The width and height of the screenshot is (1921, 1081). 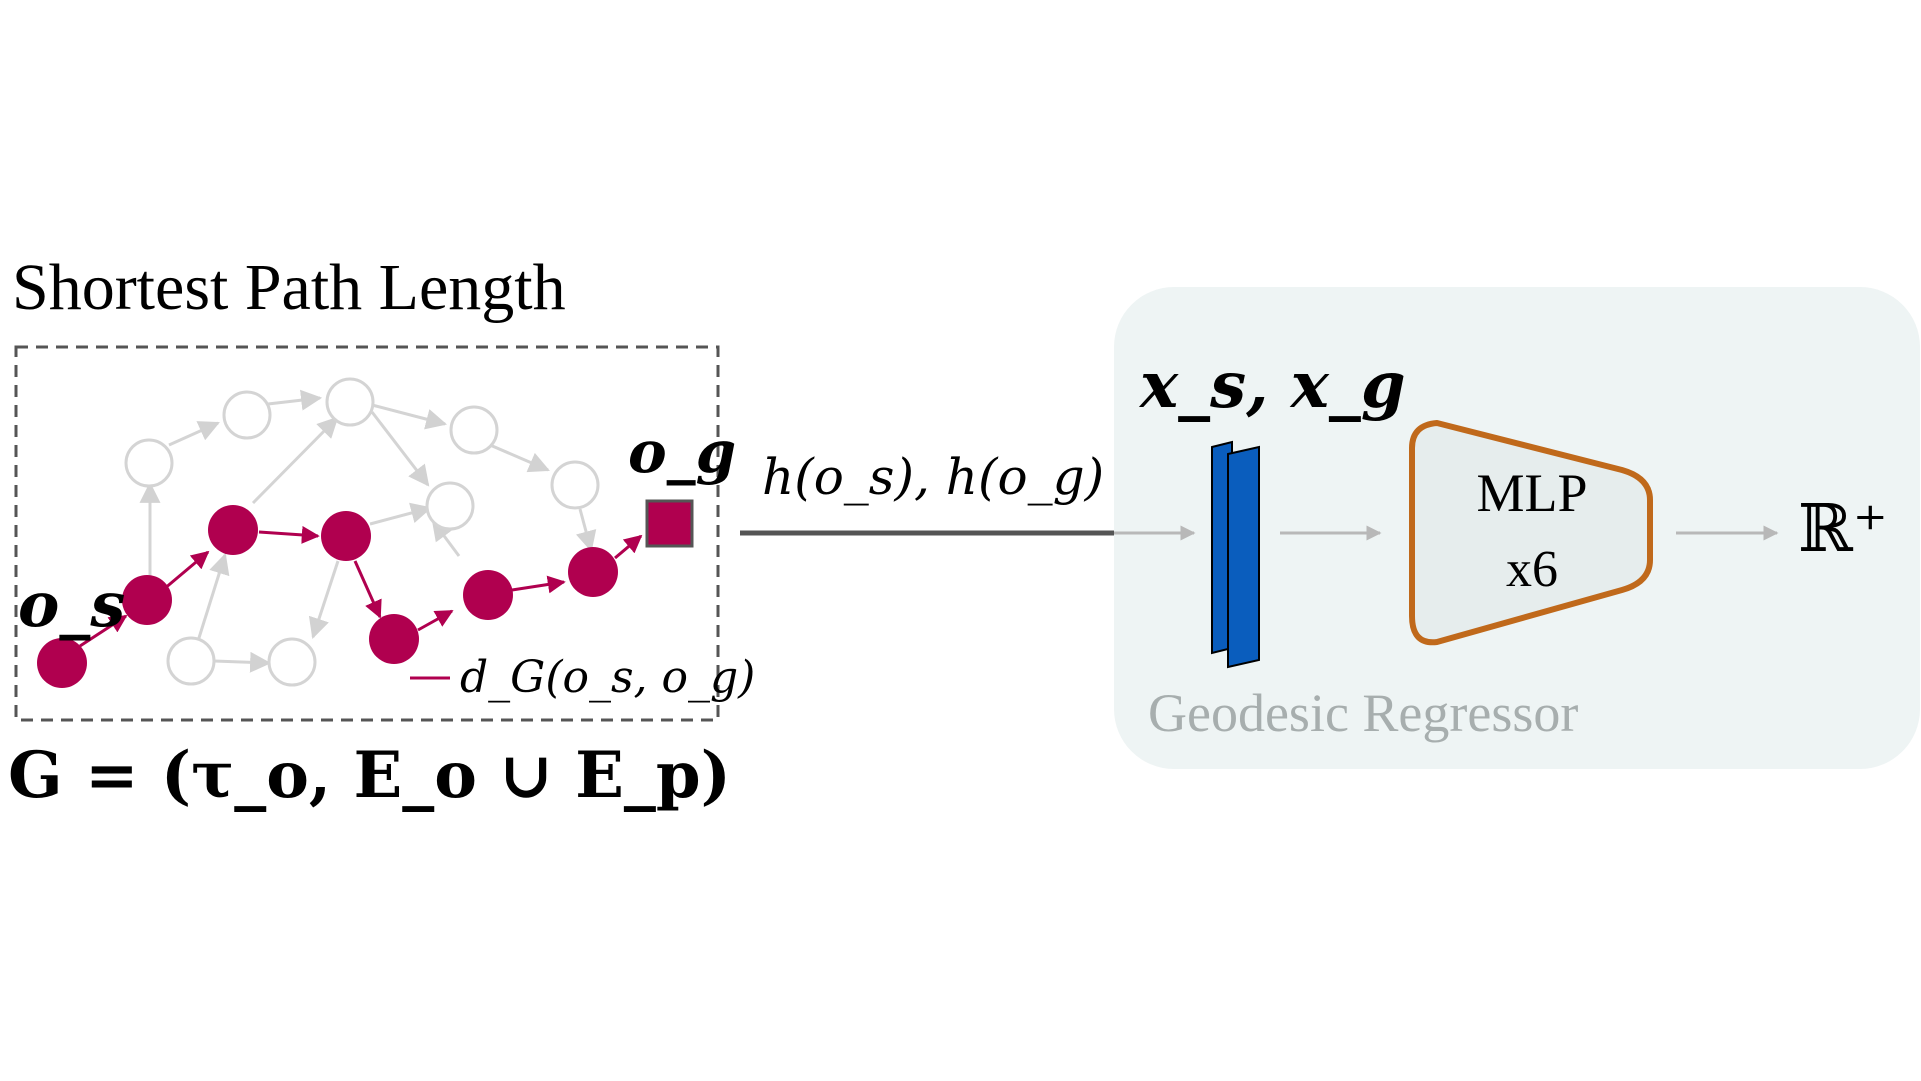 I want to click on diagram-title: Shortest Path Length, so click(x=289, y=287).